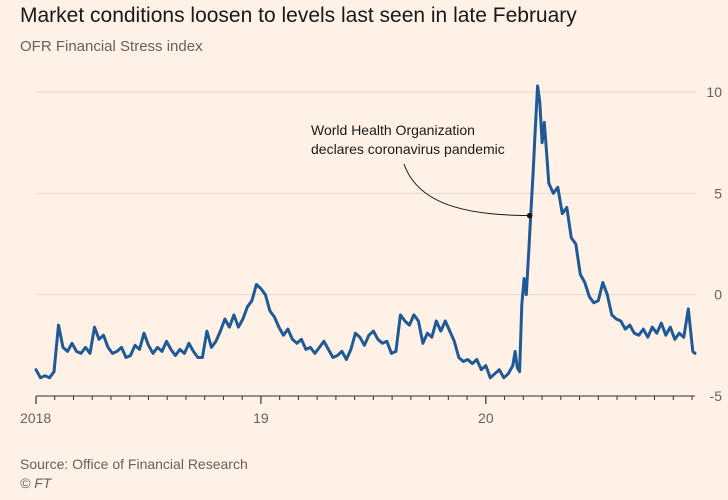 This screenshot has width=728, height=500. Describe the element at coordinates (718, 193) in the screenshot. I see `y-tick-label: 5` at that location.